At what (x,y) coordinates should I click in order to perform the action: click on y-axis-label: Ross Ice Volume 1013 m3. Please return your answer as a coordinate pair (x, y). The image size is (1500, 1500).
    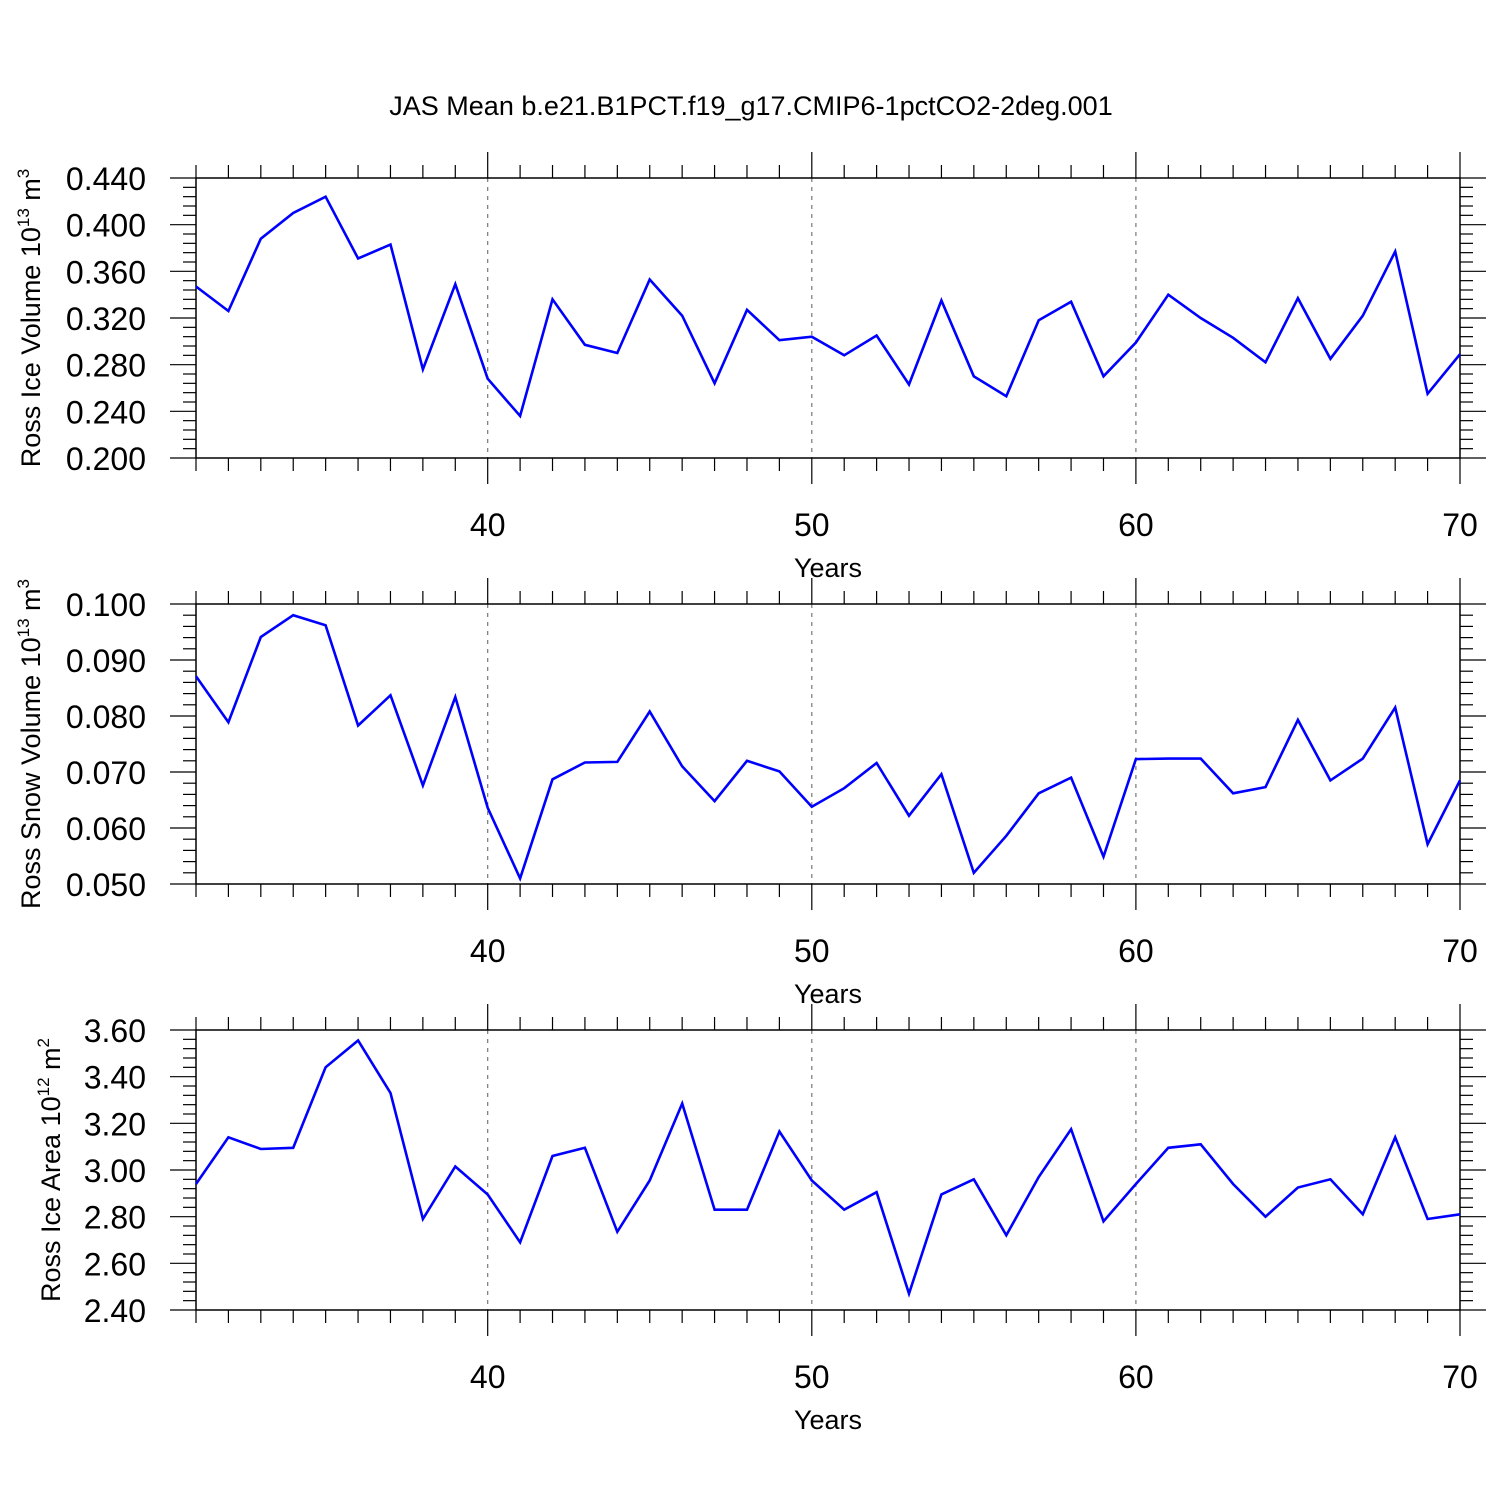
    Looking at the image, I should click on (30, 318).